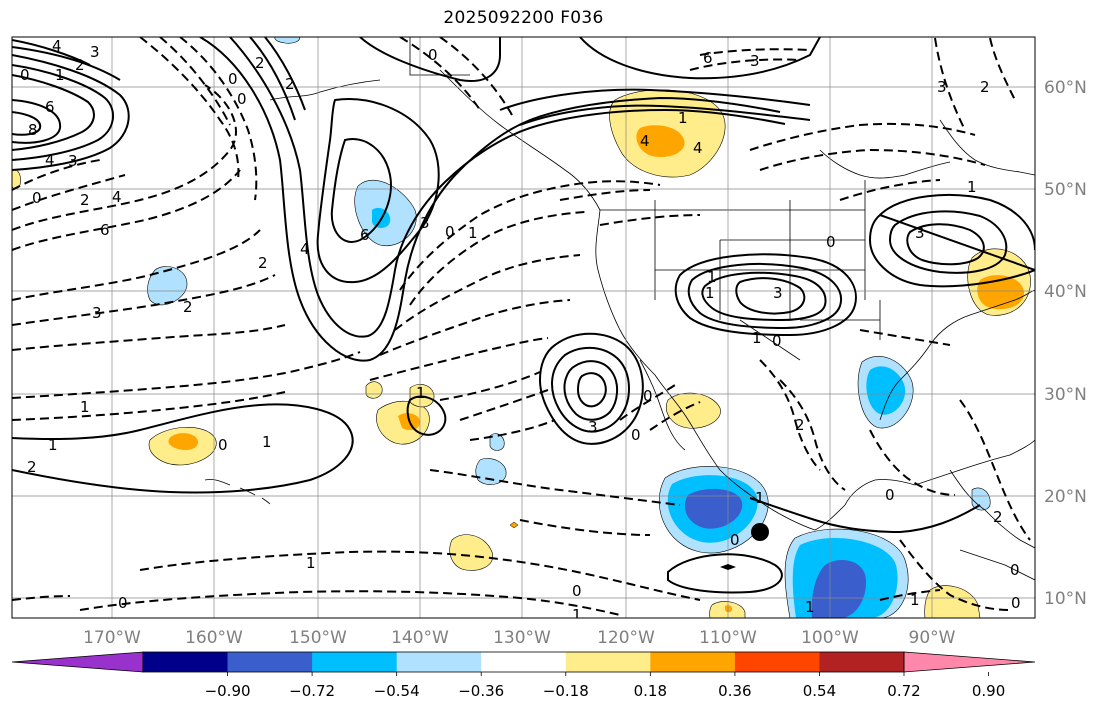  What do you see at coordinates (1065, 88) in the screenshot?
I see `lat-label: 60°N` at bounding box center [1065, 88].